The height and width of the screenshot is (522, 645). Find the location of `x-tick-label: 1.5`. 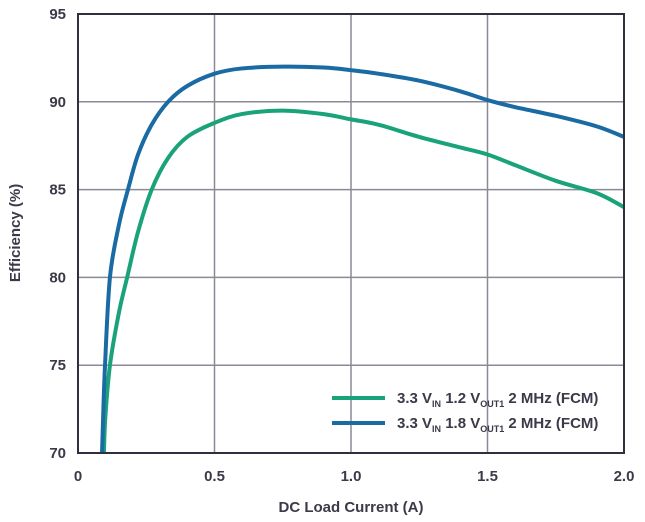

x-tick-label: 1.5 is located at coordinates (487, 476).